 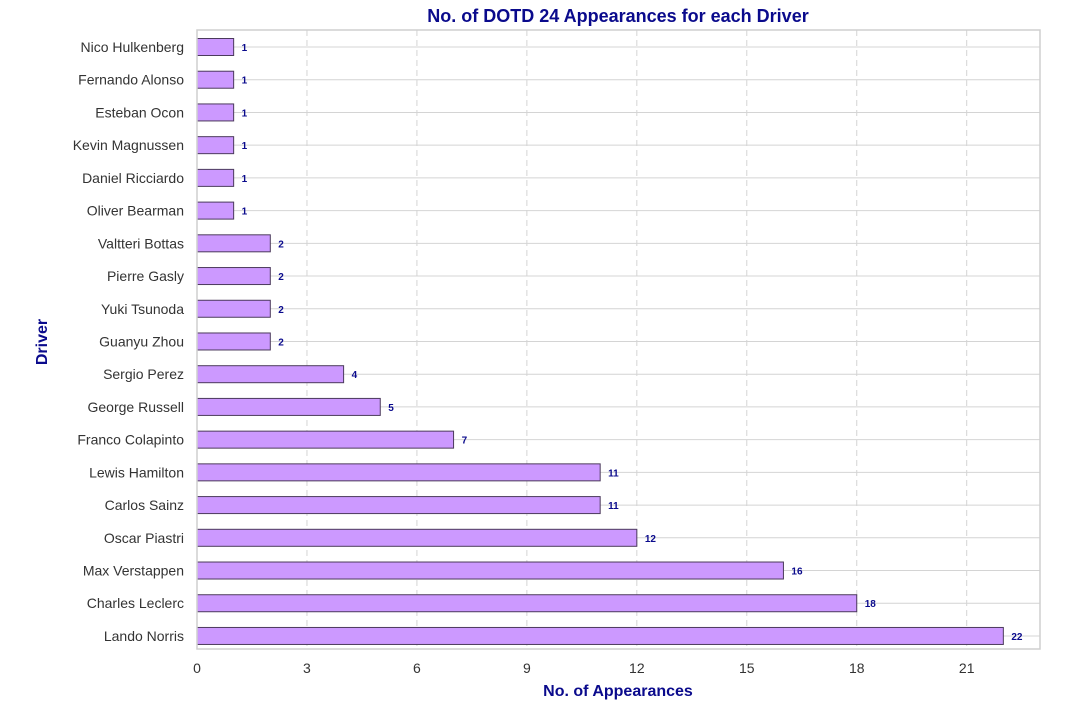 What do you see at coordinates (618, 691) in the screenshot?
I see `x-axis-label: No. of Appearances` at bounding box center [618, 691].